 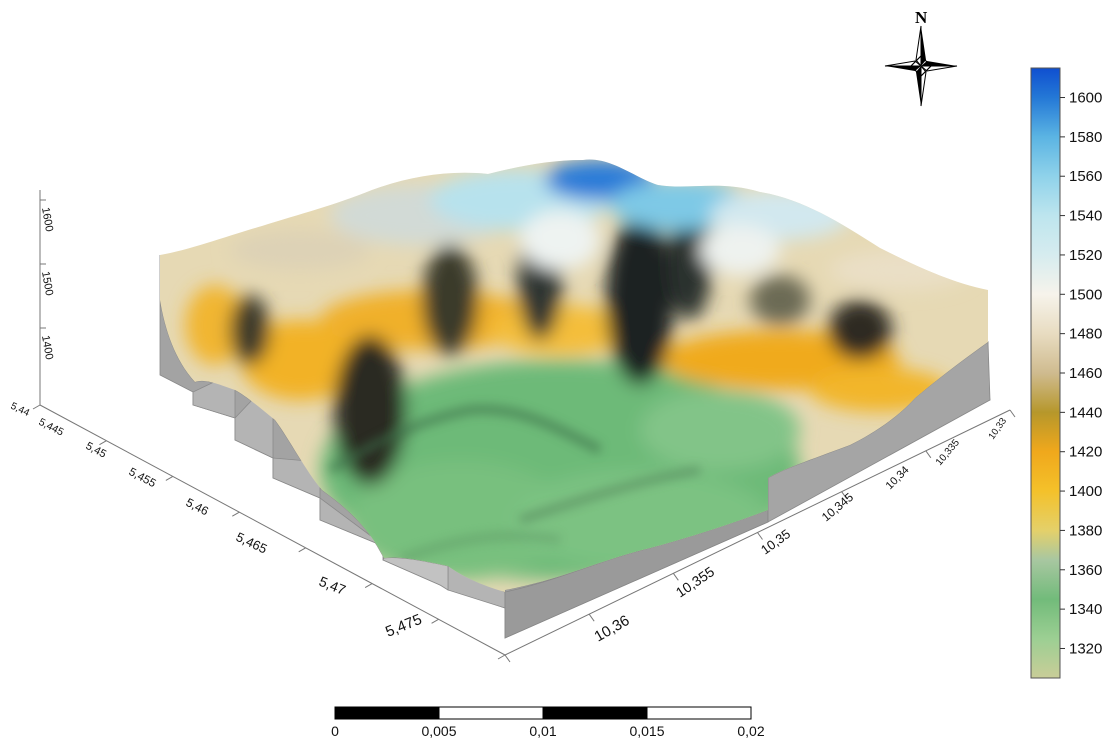 What do you see at coordinates (1085, 294) in the screenshot?
I see `colorbar-label-1500: 1500` at bounding box center [1085, 294].